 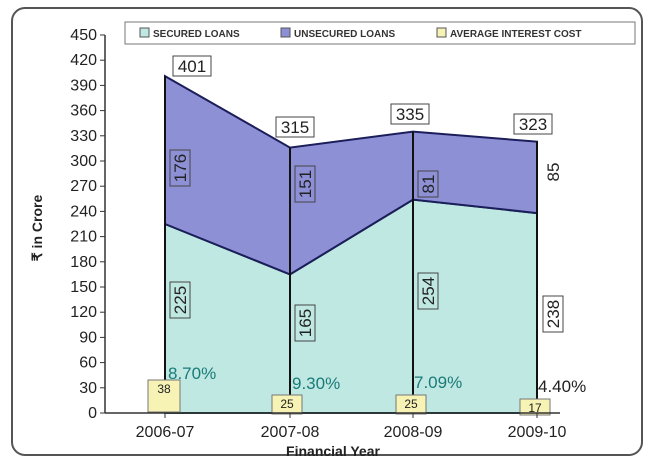 What do you see at coordinates (344, 34) in the screenshot?
I see `legend-label: UNSECURED LOANS` at bounding box center [344, 34].